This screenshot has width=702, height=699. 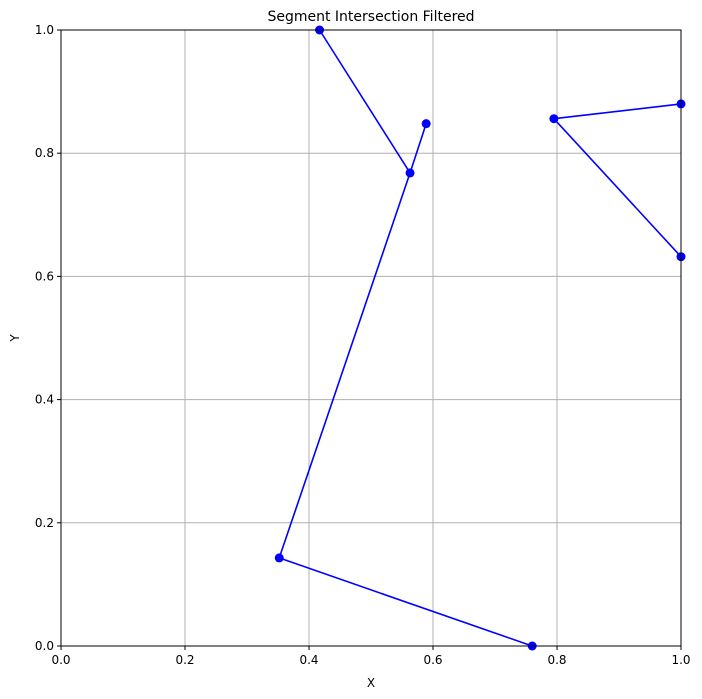 What do you see at coordinates (44, 400) in the screenshot?
I see `y-tick-label-2: 0.4` at bounding box center [44, 400].